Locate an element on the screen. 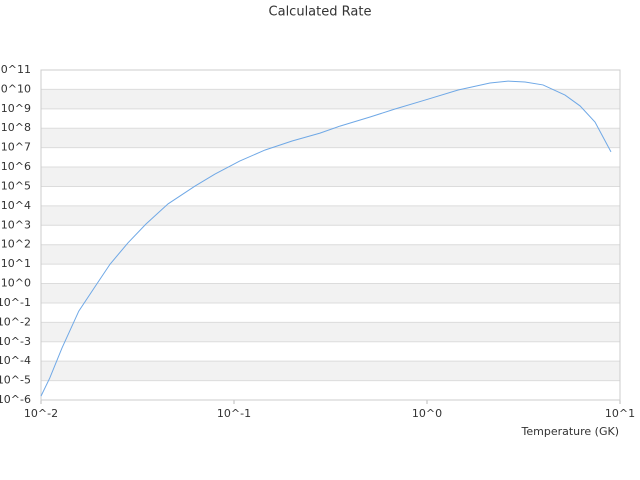  y-tick-label: 10^-1 is located at coordinates (15, 302).